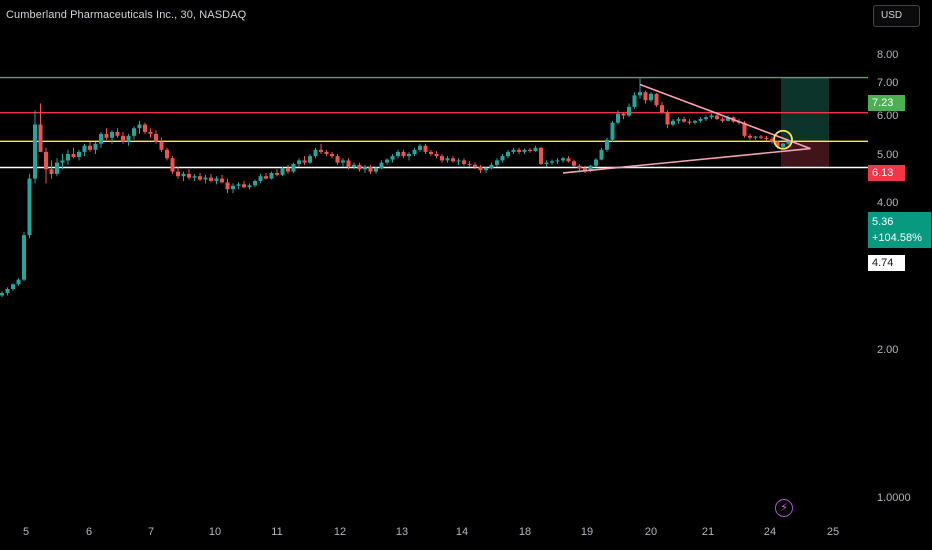 This screenshot has width=932, height=550. I want to click on x-tick-label: 11, so click(277, 532).